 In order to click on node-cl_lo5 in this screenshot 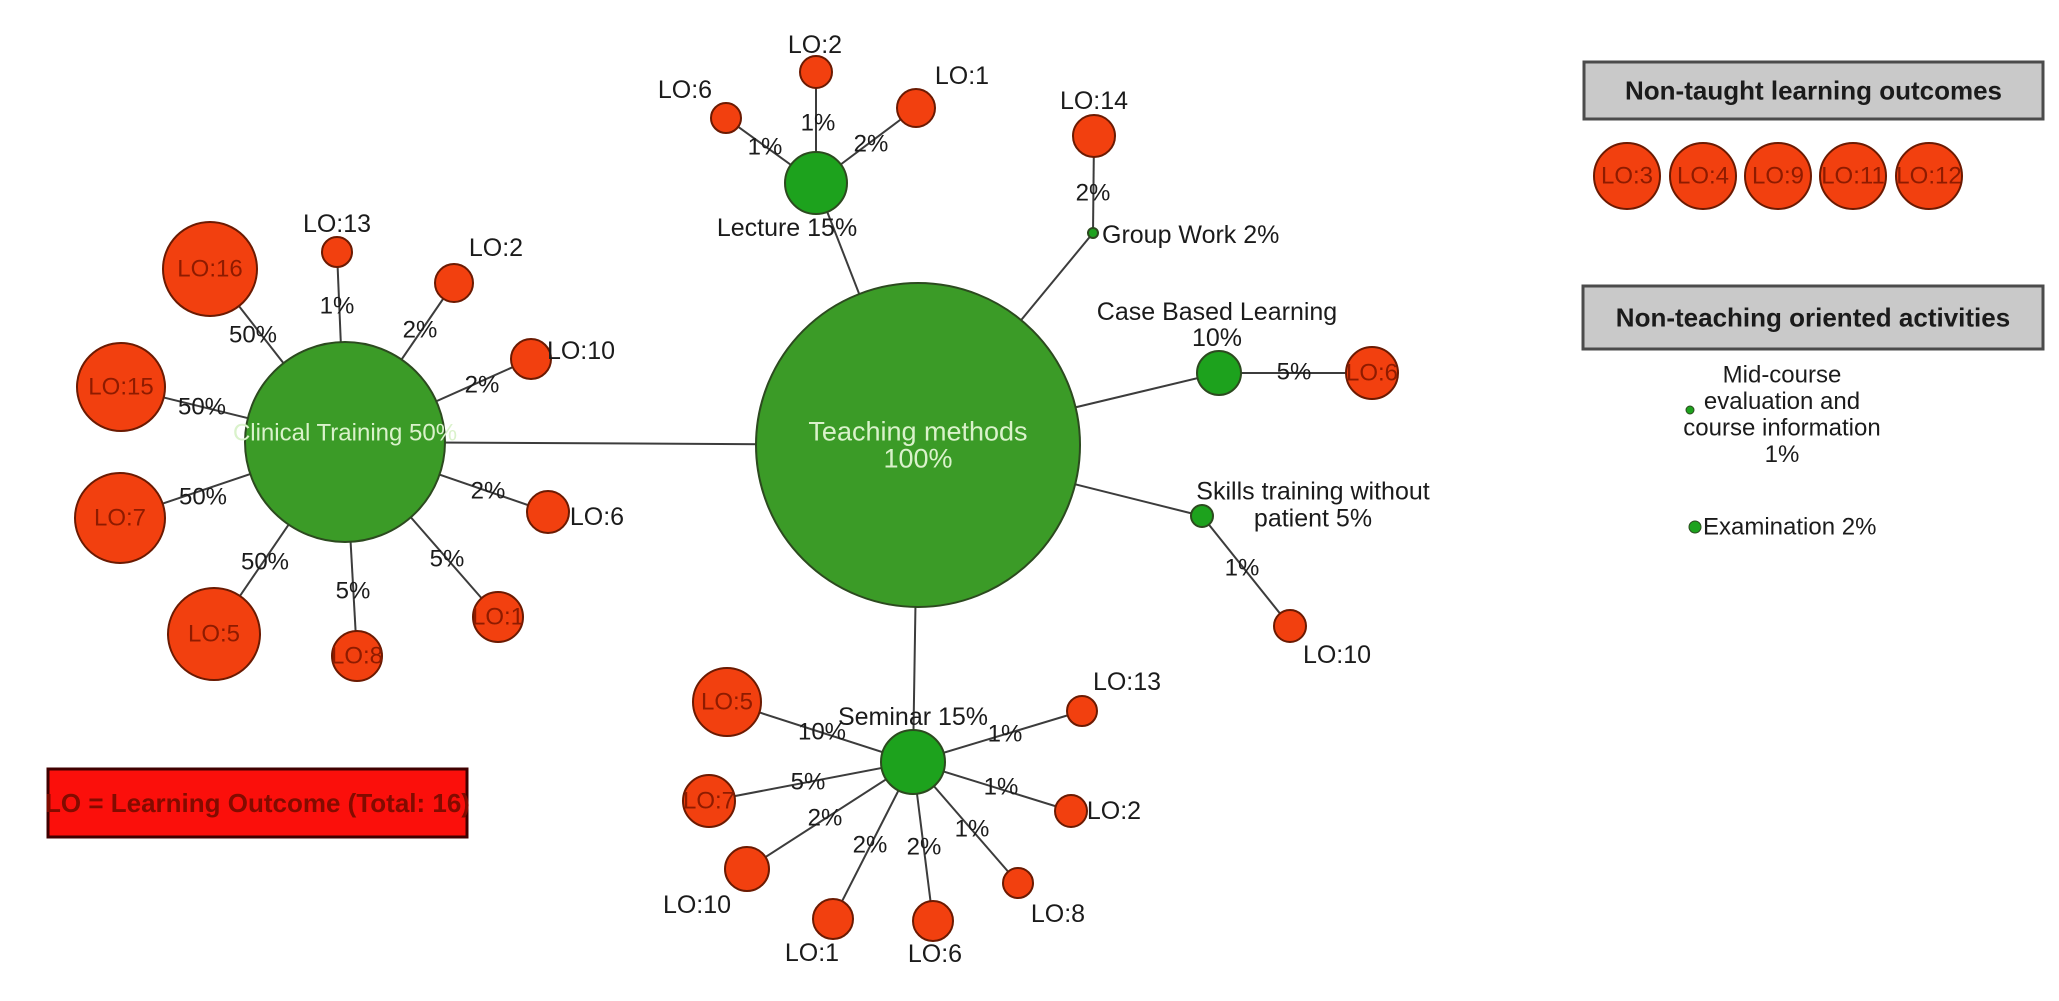, I will do `click(214, 634)`.